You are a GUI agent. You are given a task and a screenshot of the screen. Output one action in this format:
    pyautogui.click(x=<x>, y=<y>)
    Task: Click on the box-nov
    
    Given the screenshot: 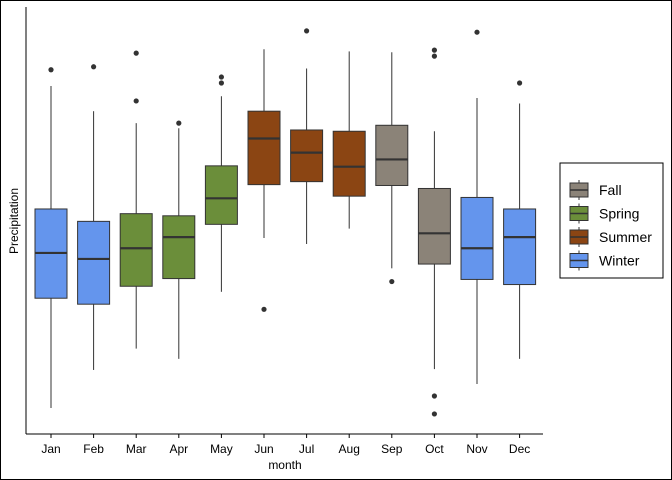 What is the action you would take?
    pyautogui.click(x=477, y=207)
    